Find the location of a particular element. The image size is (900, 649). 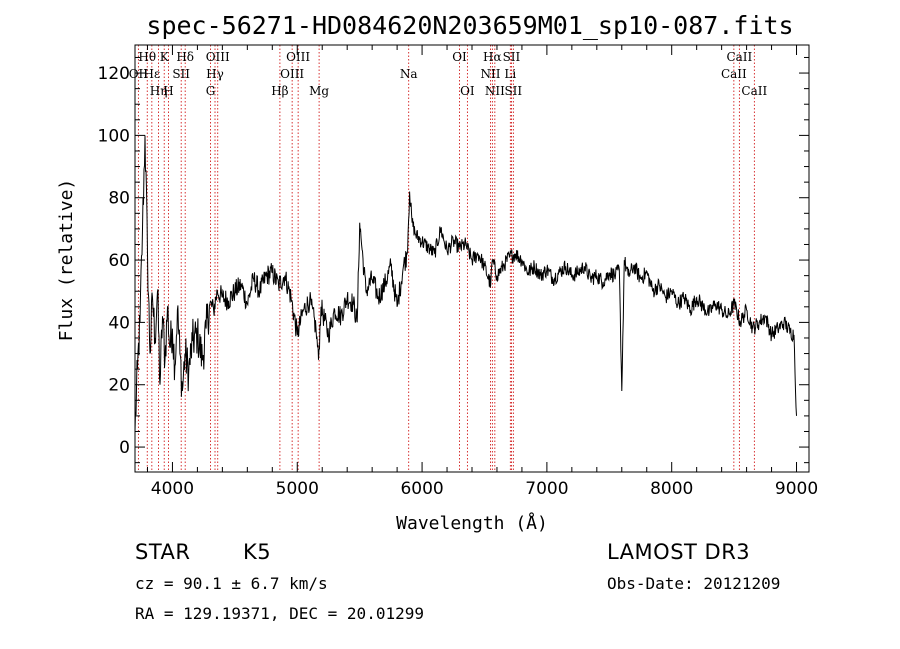

line-label-8: OIII is located at coordinates (218, 57).